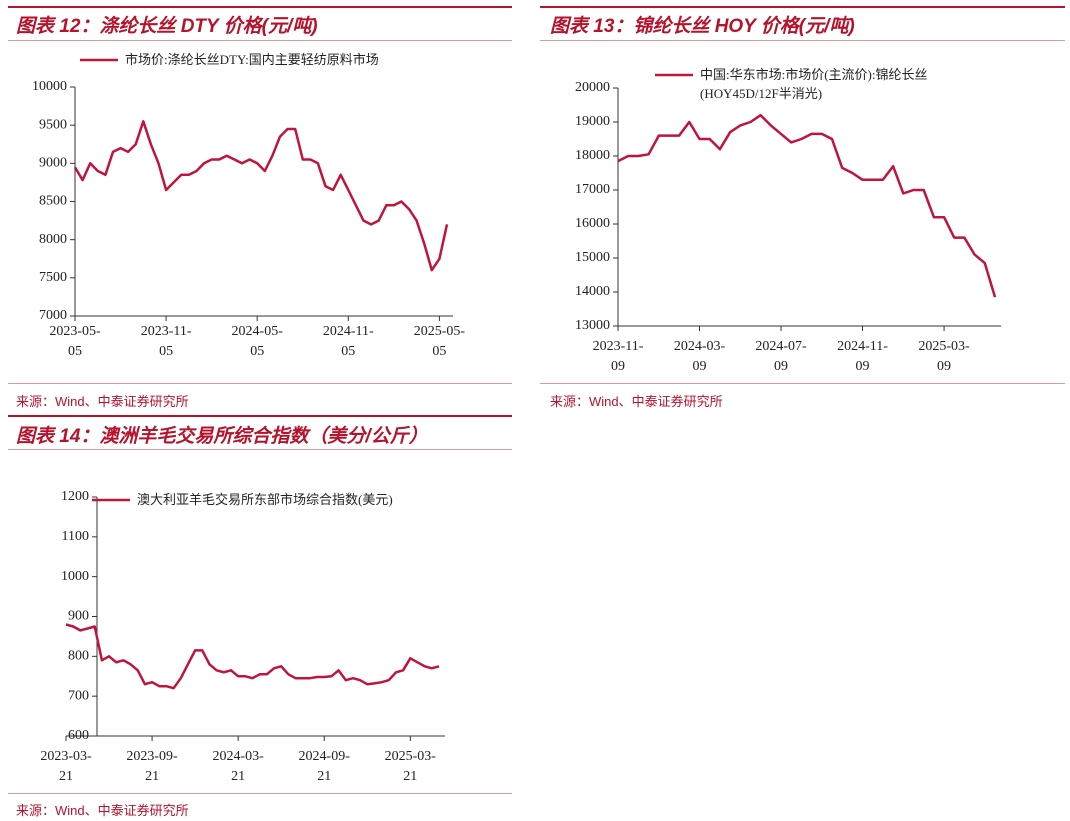  Describe the element at coordinates (78, 695) in the screenshot. I see `y-tick-label: 700` at that location.